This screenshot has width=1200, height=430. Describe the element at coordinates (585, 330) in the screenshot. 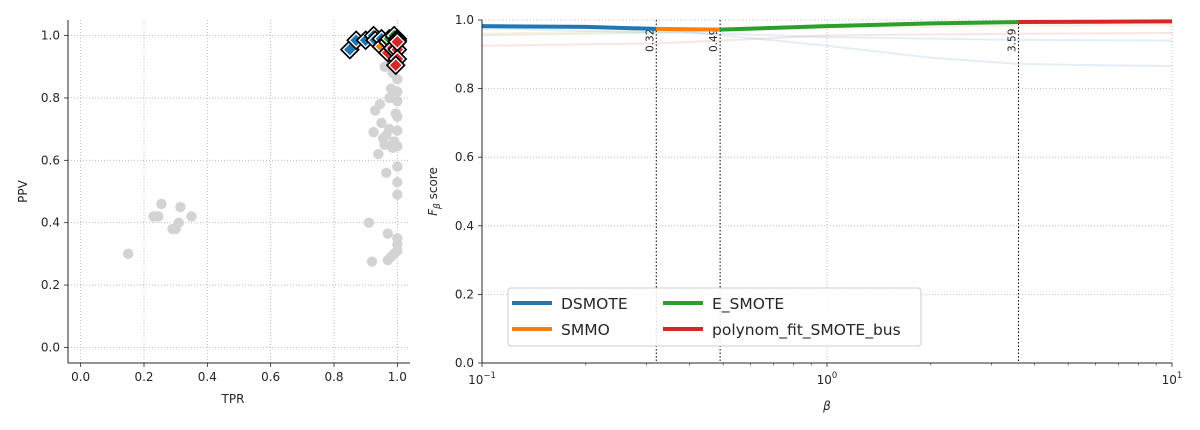

I see `legend-label: SMMO` at that location.